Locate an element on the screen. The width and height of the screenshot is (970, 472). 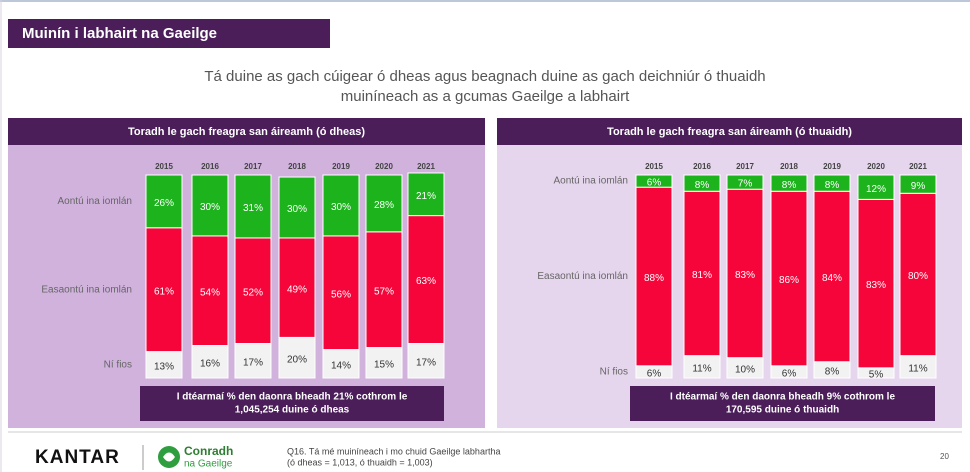
data-label: 88% is located at coordinates (654, 278).